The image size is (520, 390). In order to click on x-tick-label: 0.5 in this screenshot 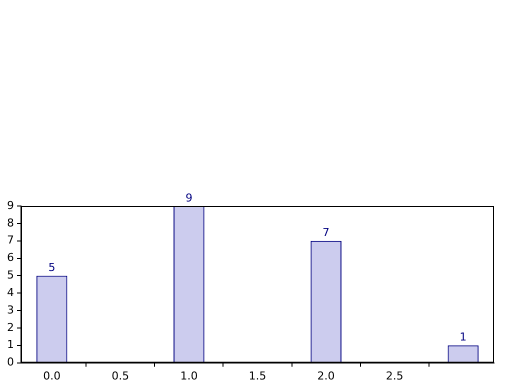, I will do `click(121, 375)`.